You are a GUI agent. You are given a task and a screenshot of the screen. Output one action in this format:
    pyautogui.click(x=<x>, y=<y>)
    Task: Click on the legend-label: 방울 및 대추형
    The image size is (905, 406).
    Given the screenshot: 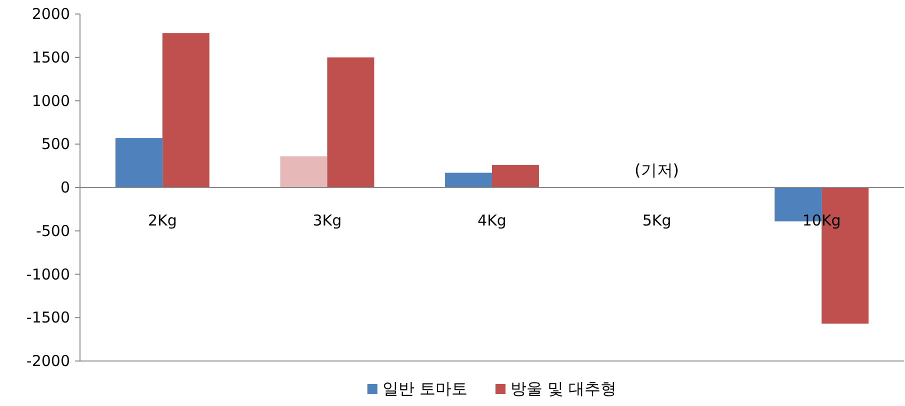 What is the action you would take?
    pyautogui.click(x=563, y=388)
    